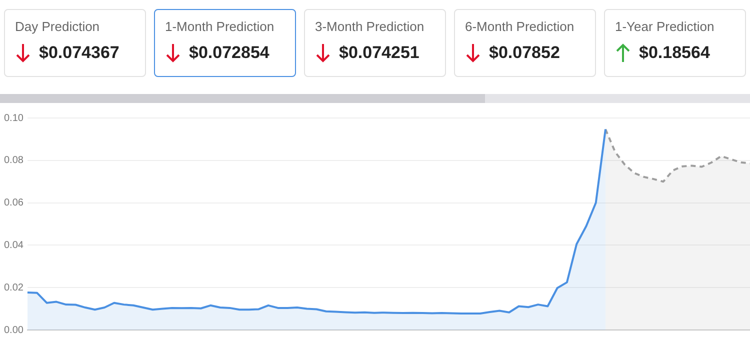 This screenshot has width=750, height=342. What do you see at coordinates (14, 118) in the screenshot?
I see `y-tick-label: 0.10` at bounding box center [14, 118].